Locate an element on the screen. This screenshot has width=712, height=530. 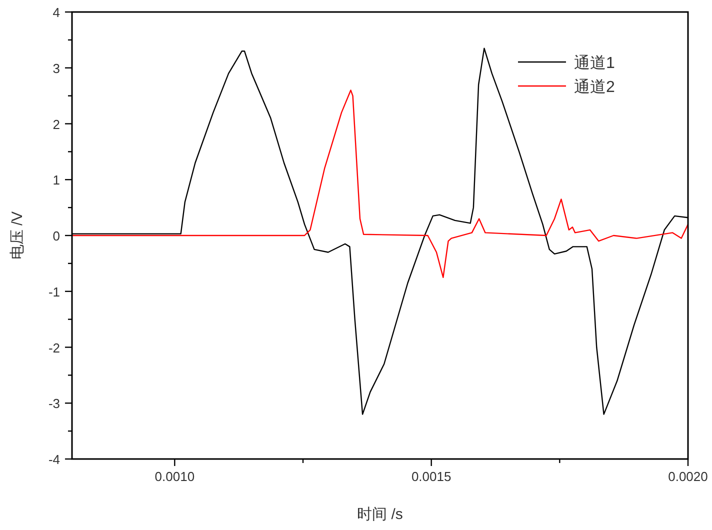
x-tick-label: 0.0015 is located at coordinates (431, 476).